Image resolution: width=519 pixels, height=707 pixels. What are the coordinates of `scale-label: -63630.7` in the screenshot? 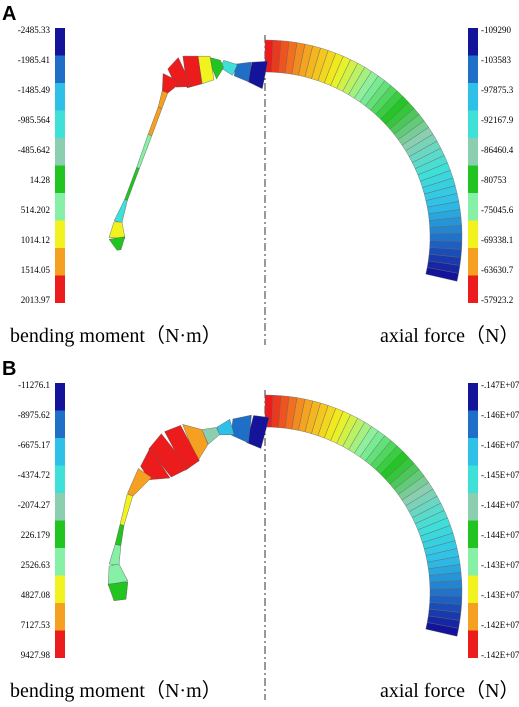 It's located at (497, 270).